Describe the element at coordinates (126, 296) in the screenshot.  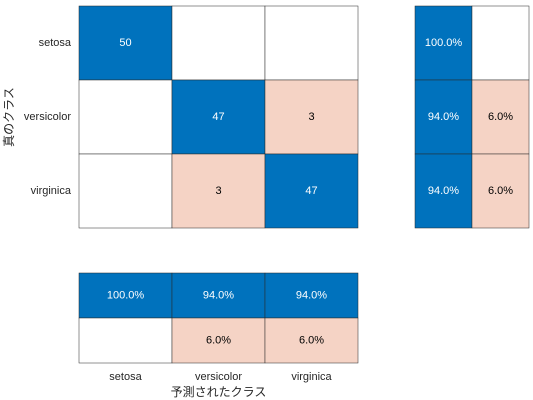
I see `column-summary-value: 100.0%` at that location.